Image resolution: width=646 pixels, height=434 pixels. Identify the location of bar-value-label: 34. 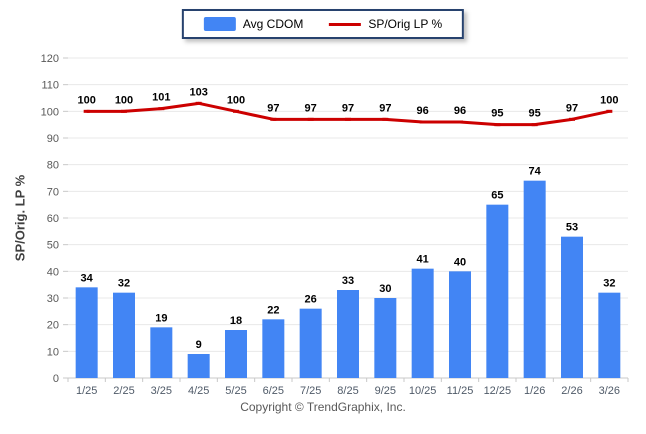
(87, 278).